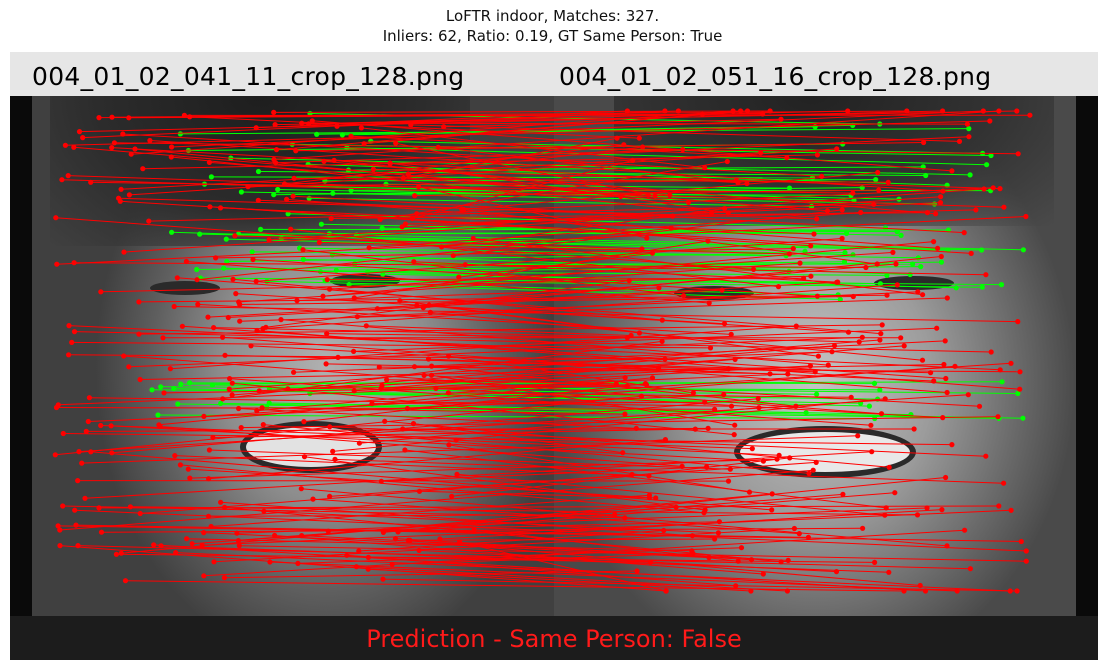 This screenshot has height=670, width=1105. Describe the element at coordinates (554, 639) in the screenshot. I see `prediction-label: Prediction - Same Person: False` at that location.